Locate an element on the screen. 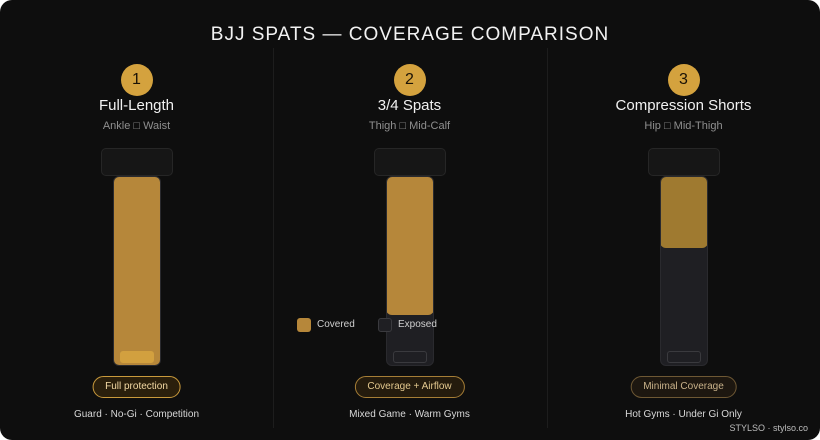 This screenshot has height=440, width=820. step-badge: 2 is located at coordinates (409, 80).